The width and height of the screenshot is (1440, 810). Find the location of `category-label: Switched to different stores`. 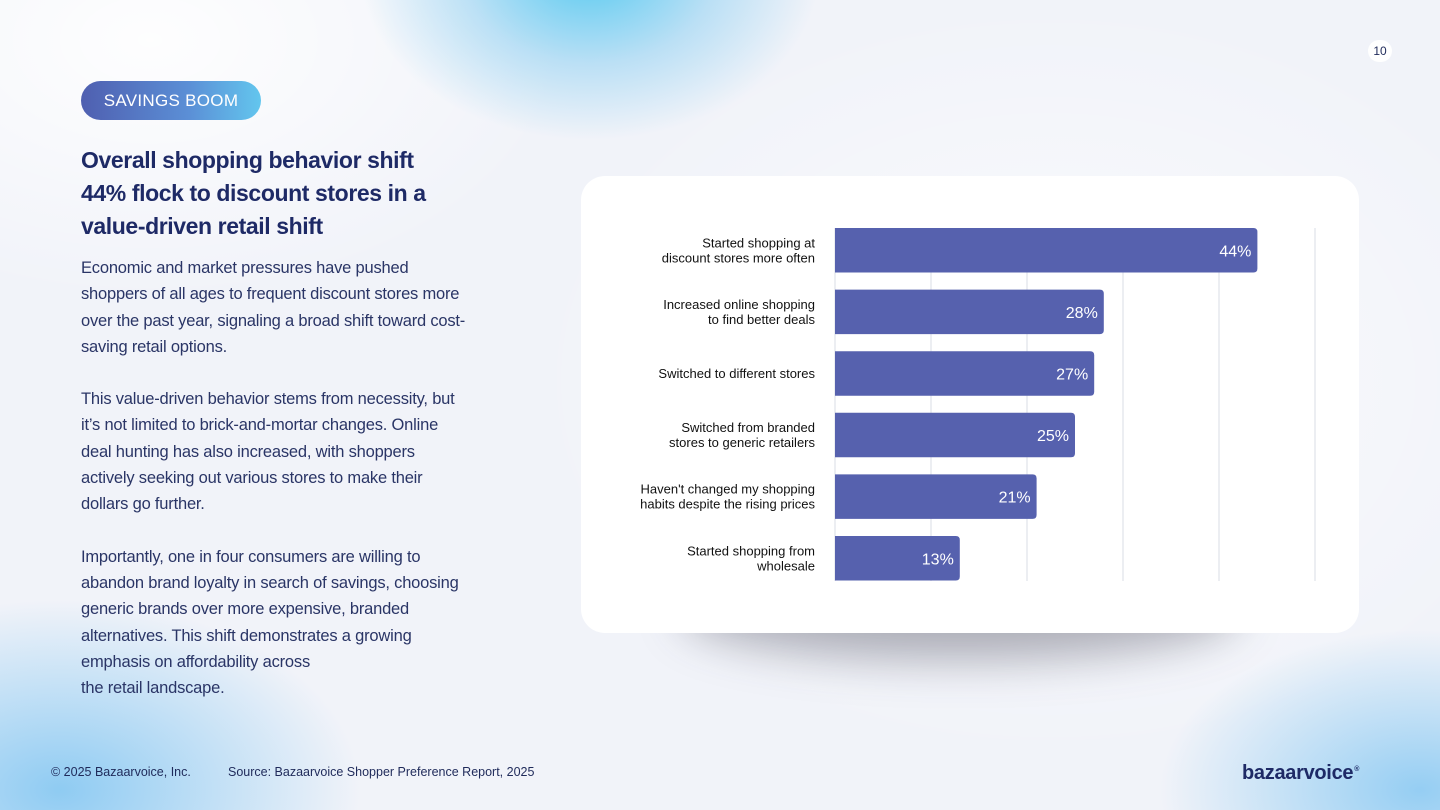

category-label: Switched to different stores is located at coordinates (736, 373).